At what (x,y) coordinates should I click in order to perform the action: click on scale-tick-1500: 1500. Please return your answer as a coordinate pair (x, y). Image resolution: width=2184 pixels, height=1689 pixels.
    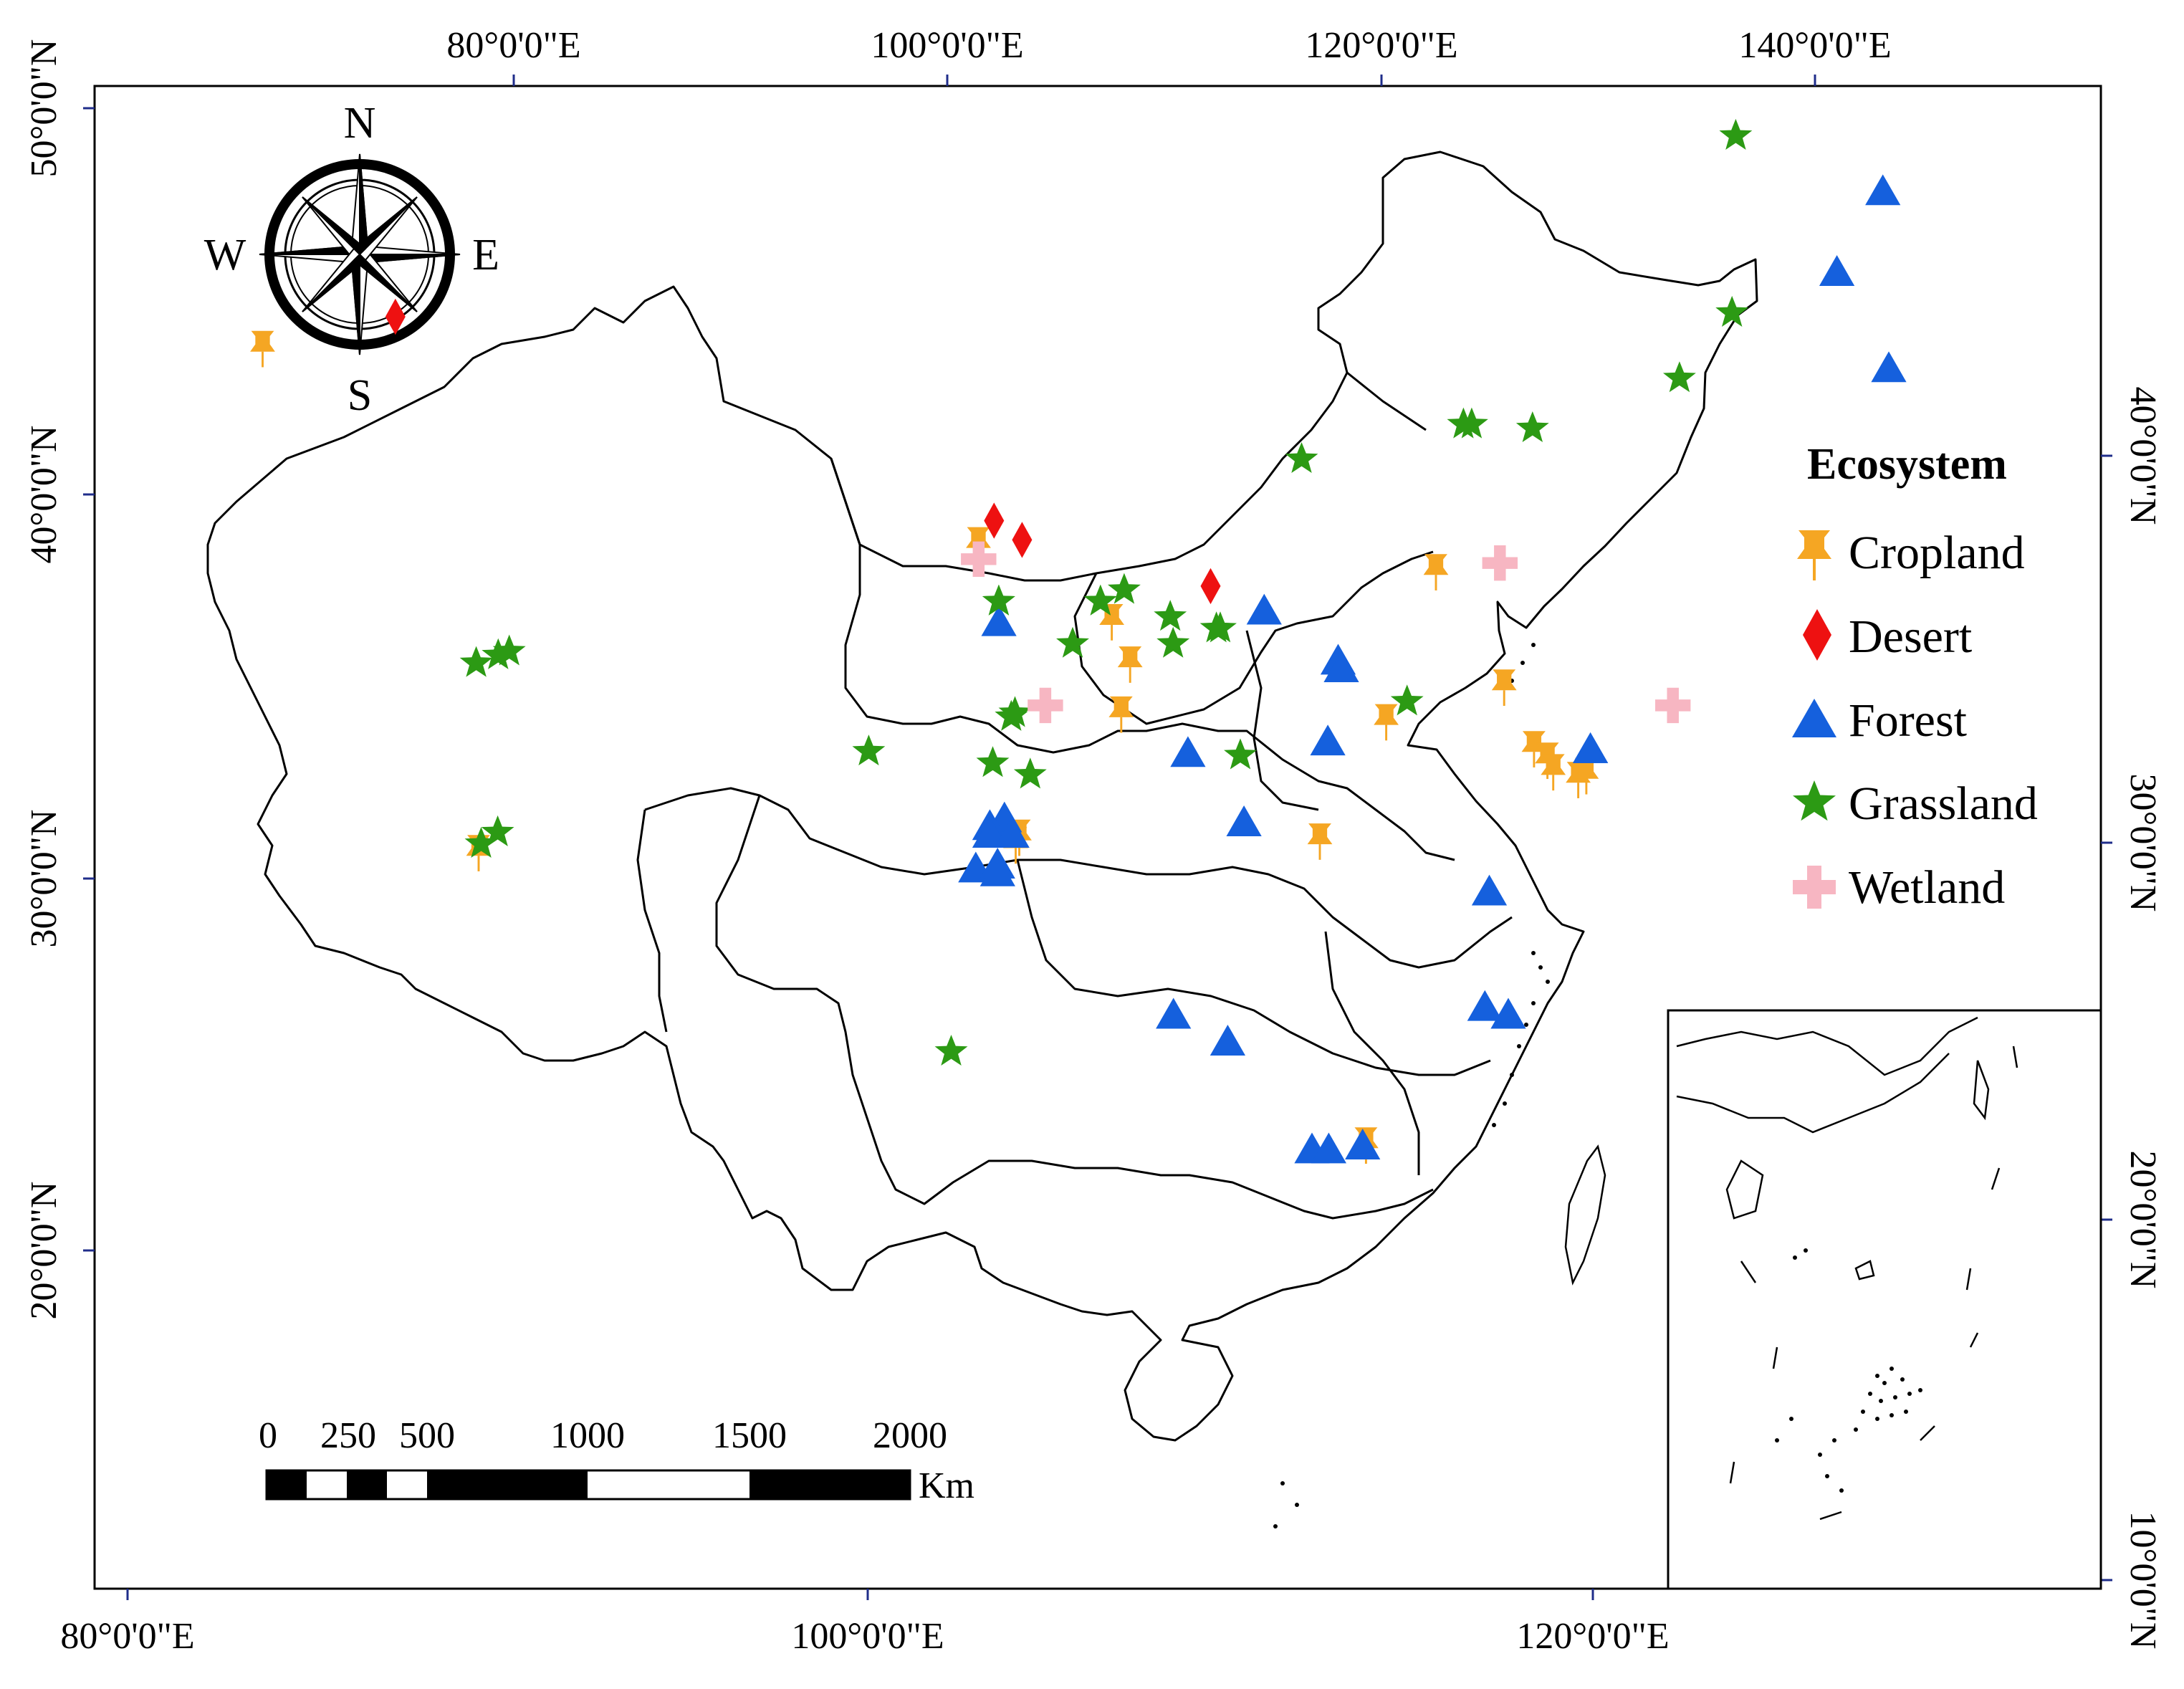
    Looking at the image, I should click on (749, 1435).